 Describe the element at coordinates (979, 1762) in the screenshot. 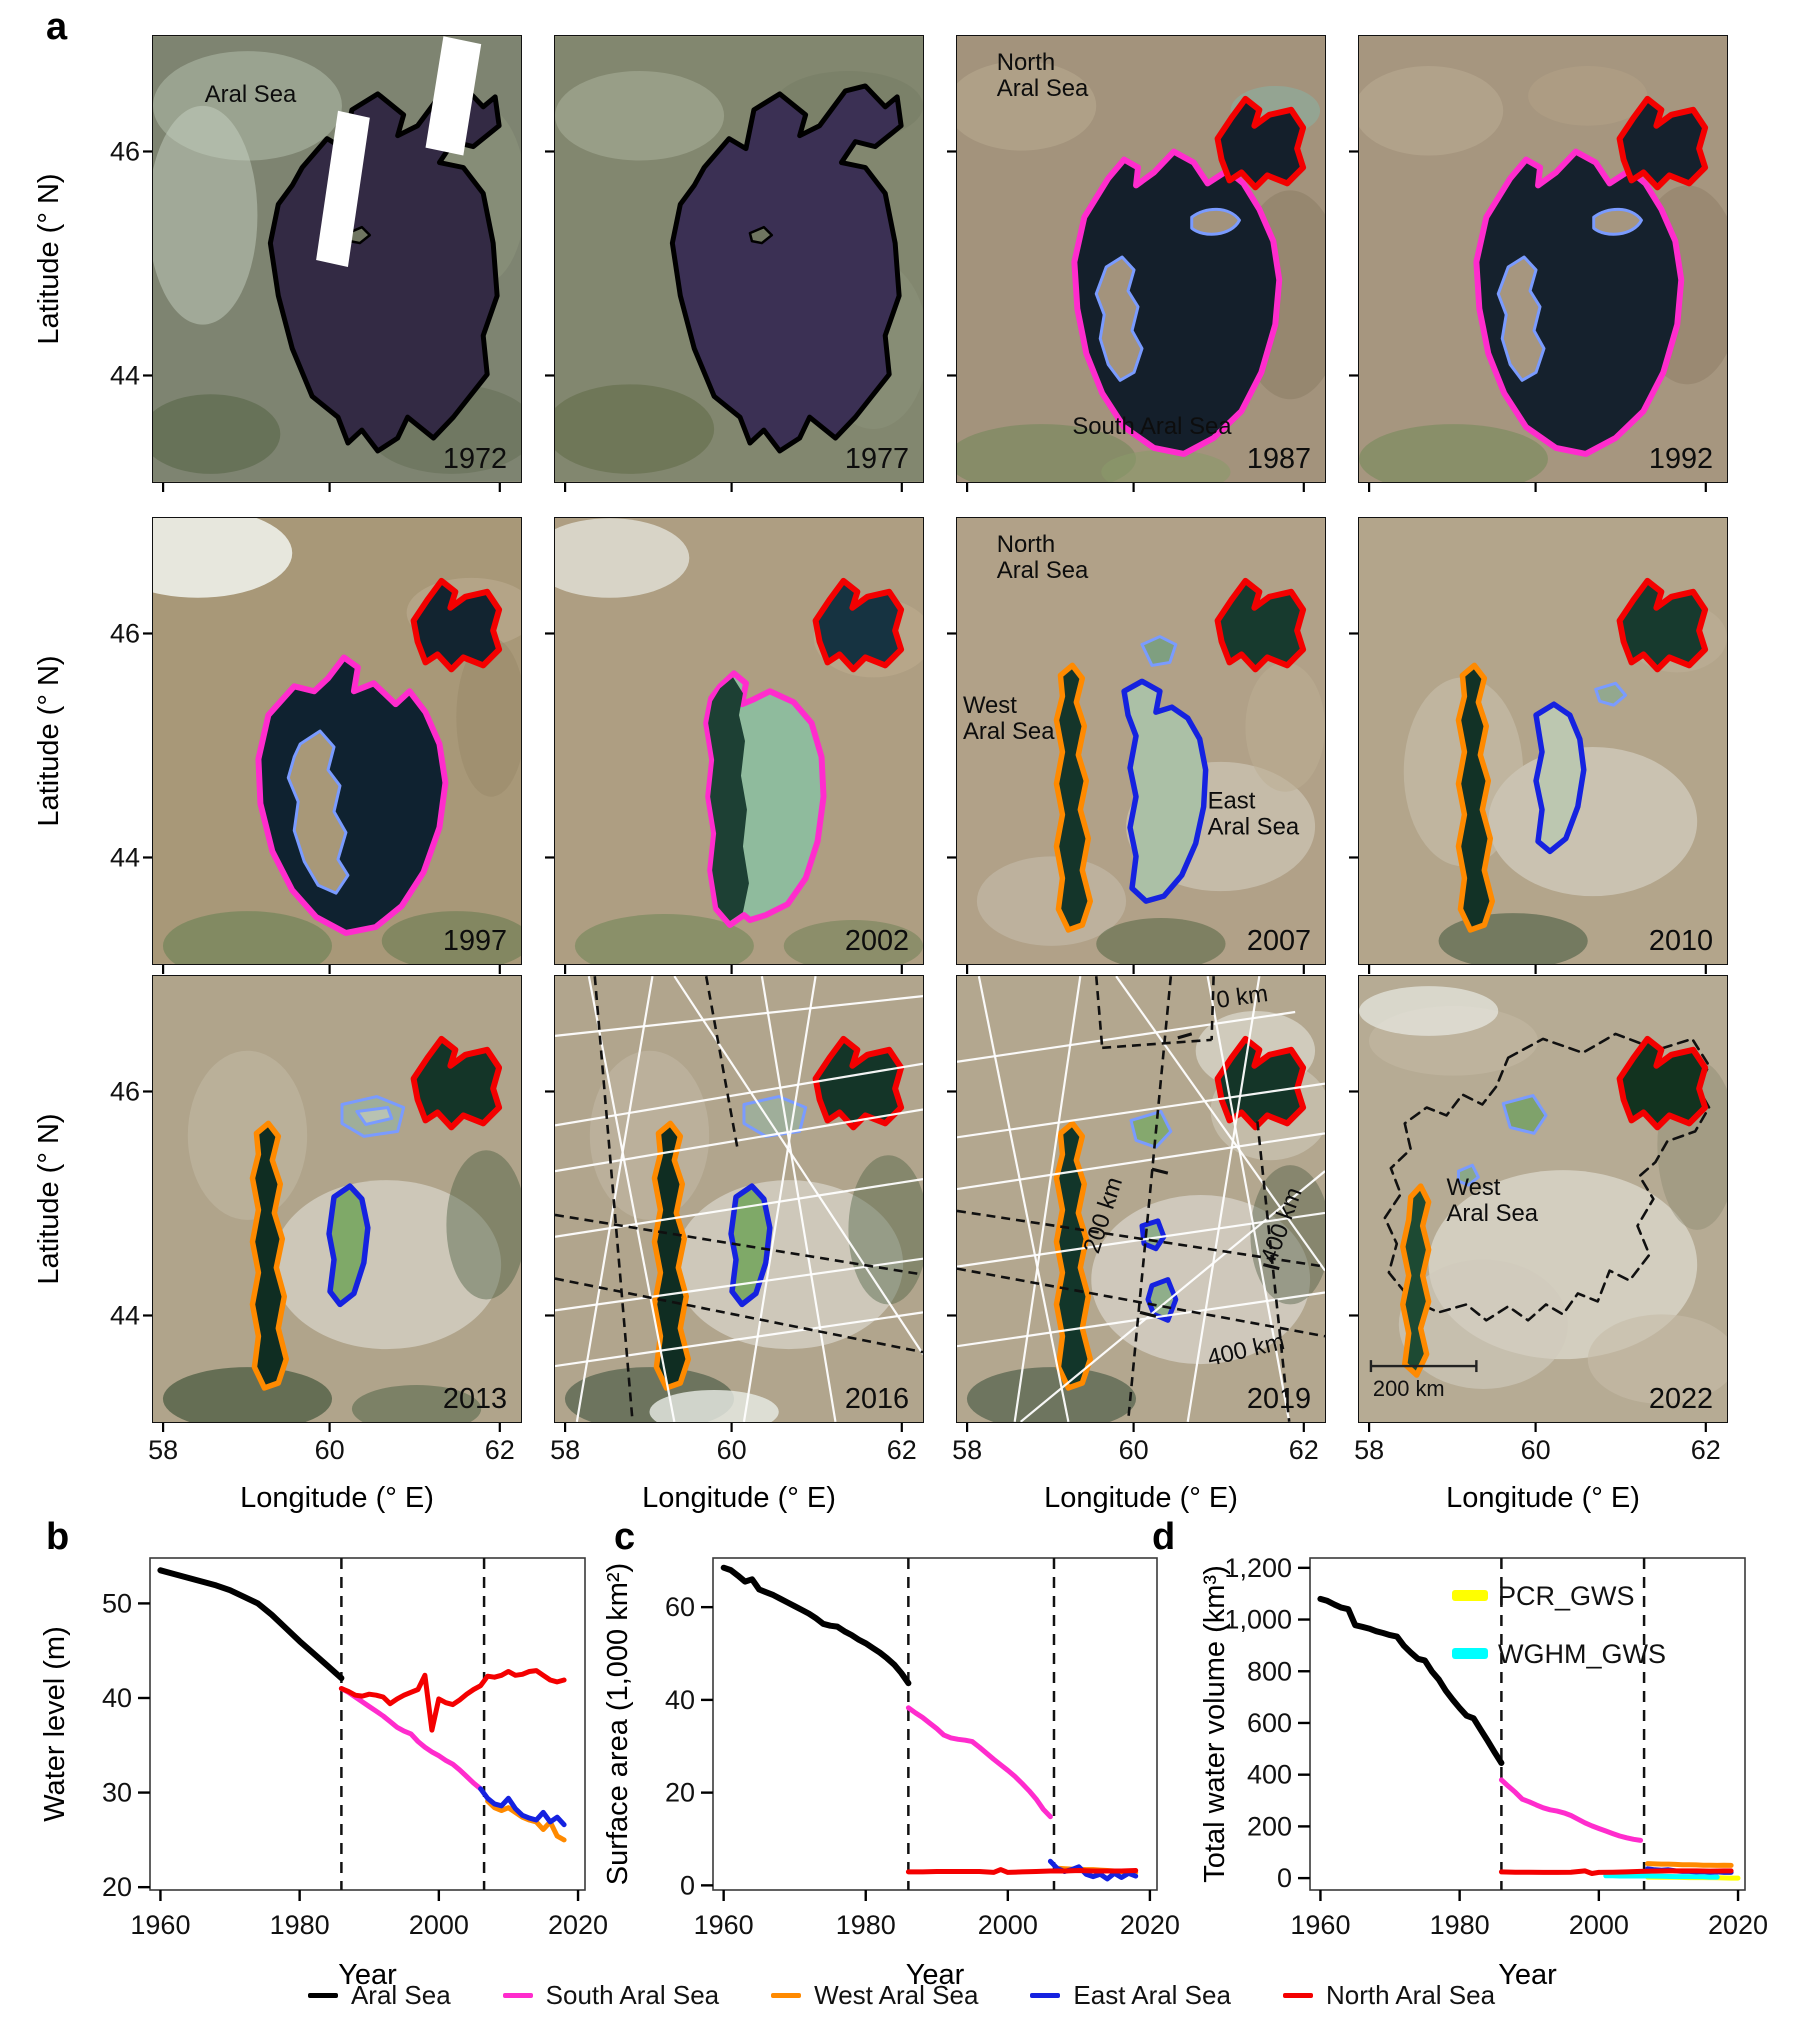

I see `series-south-aral-sea` at that location.